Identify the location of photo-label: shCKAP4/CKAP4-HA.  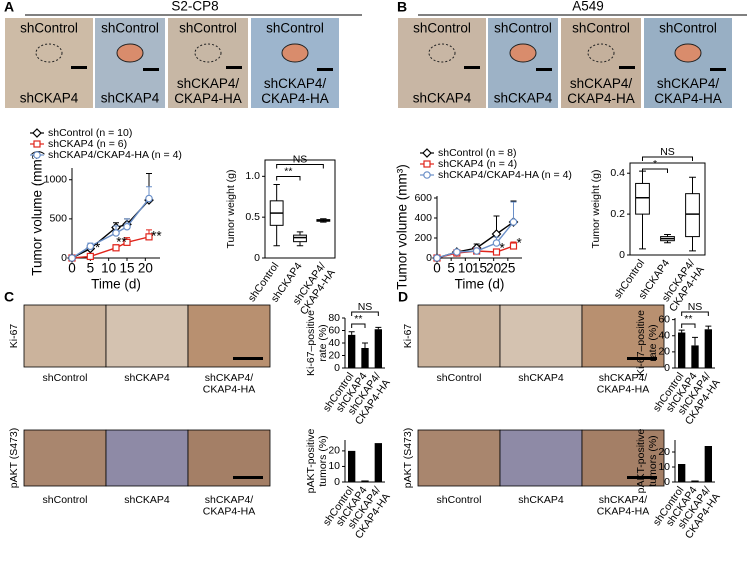
(688, 91).